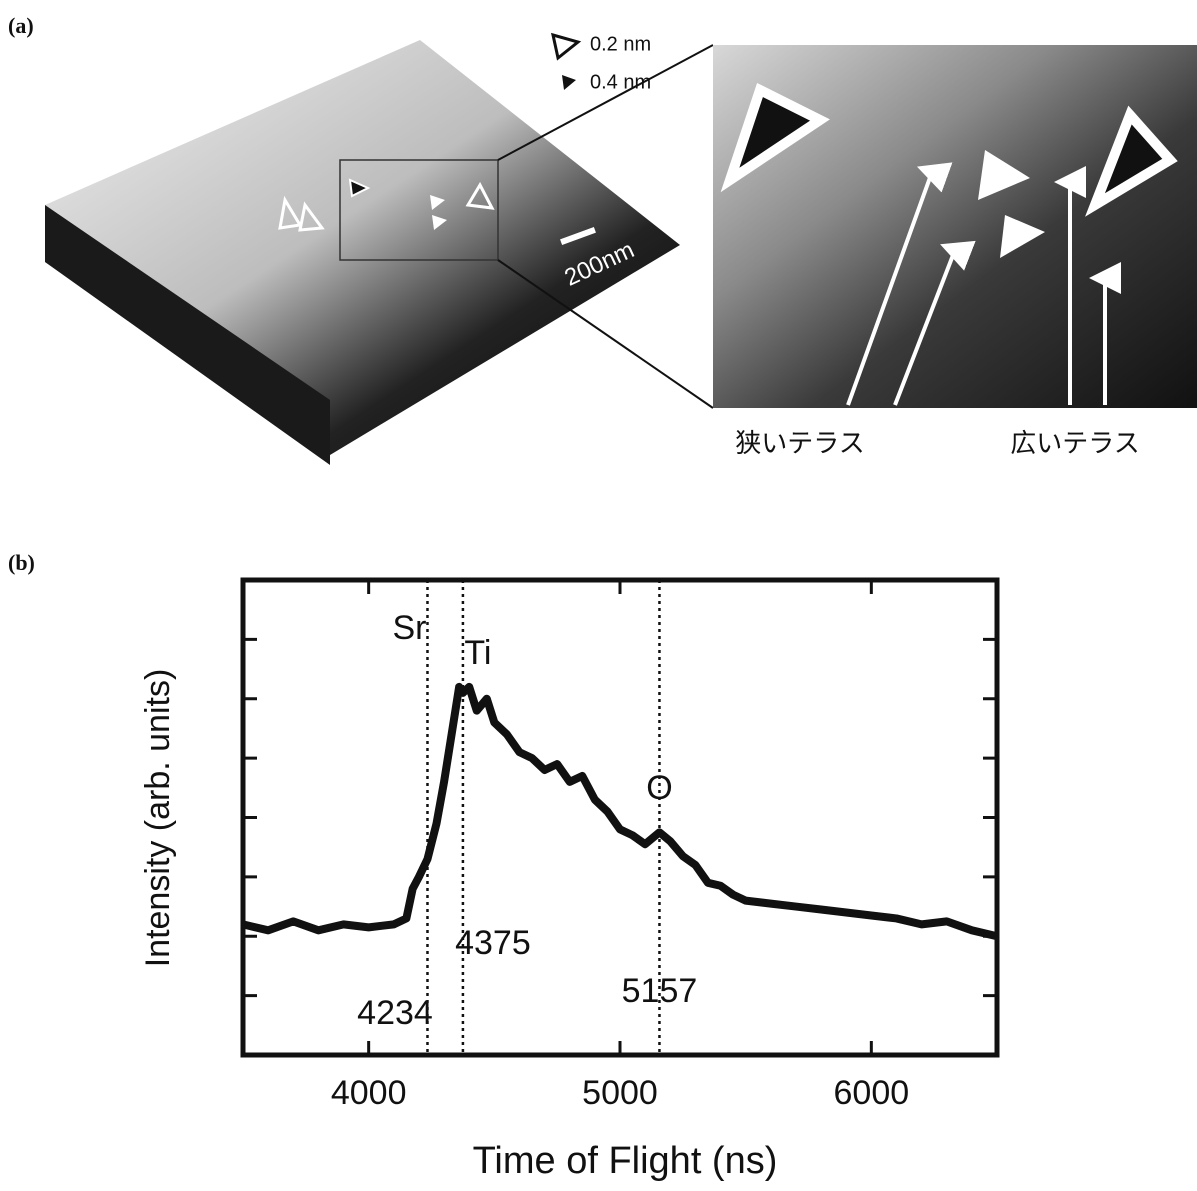 The height and width of the screenshot is (1191, 1197). I want to click on x-tick-label: 4000, so click(369, 1093).